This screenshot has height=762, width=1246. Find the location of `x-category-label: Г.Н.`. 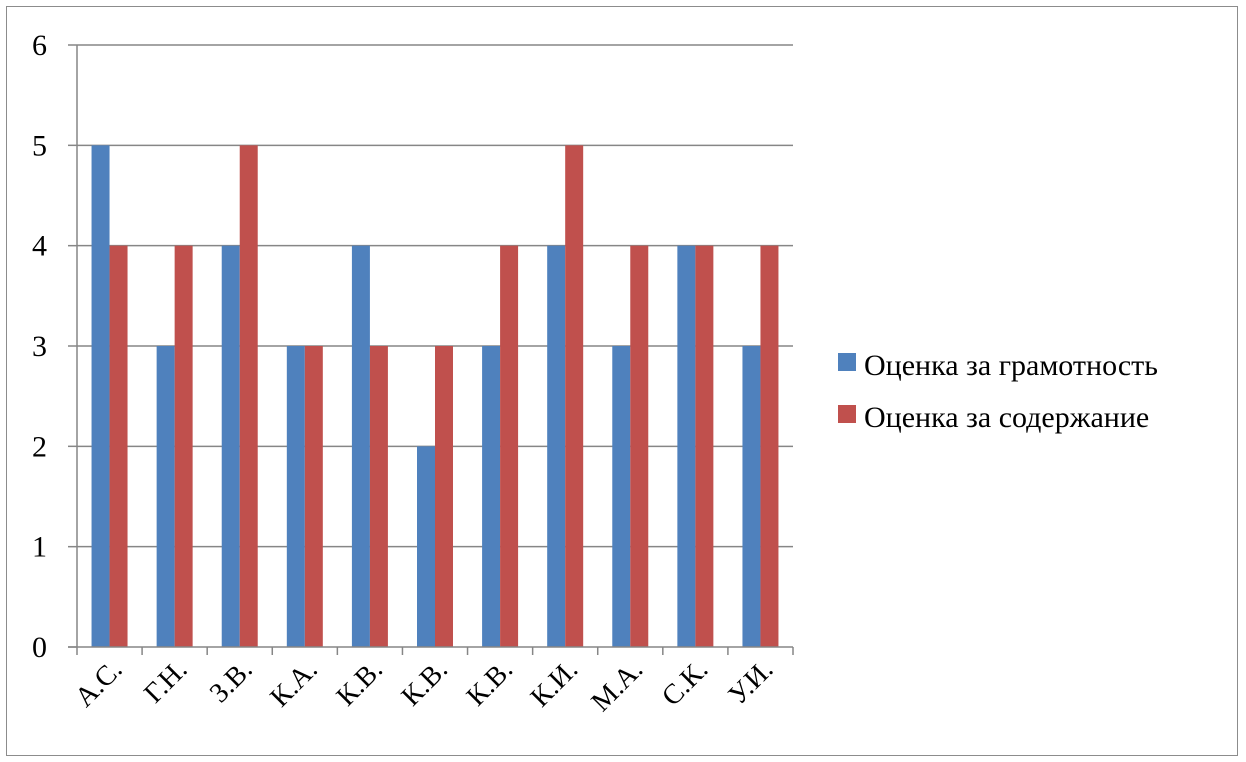

x-category-label: Г.Н. is located at coordinates (165, 681).